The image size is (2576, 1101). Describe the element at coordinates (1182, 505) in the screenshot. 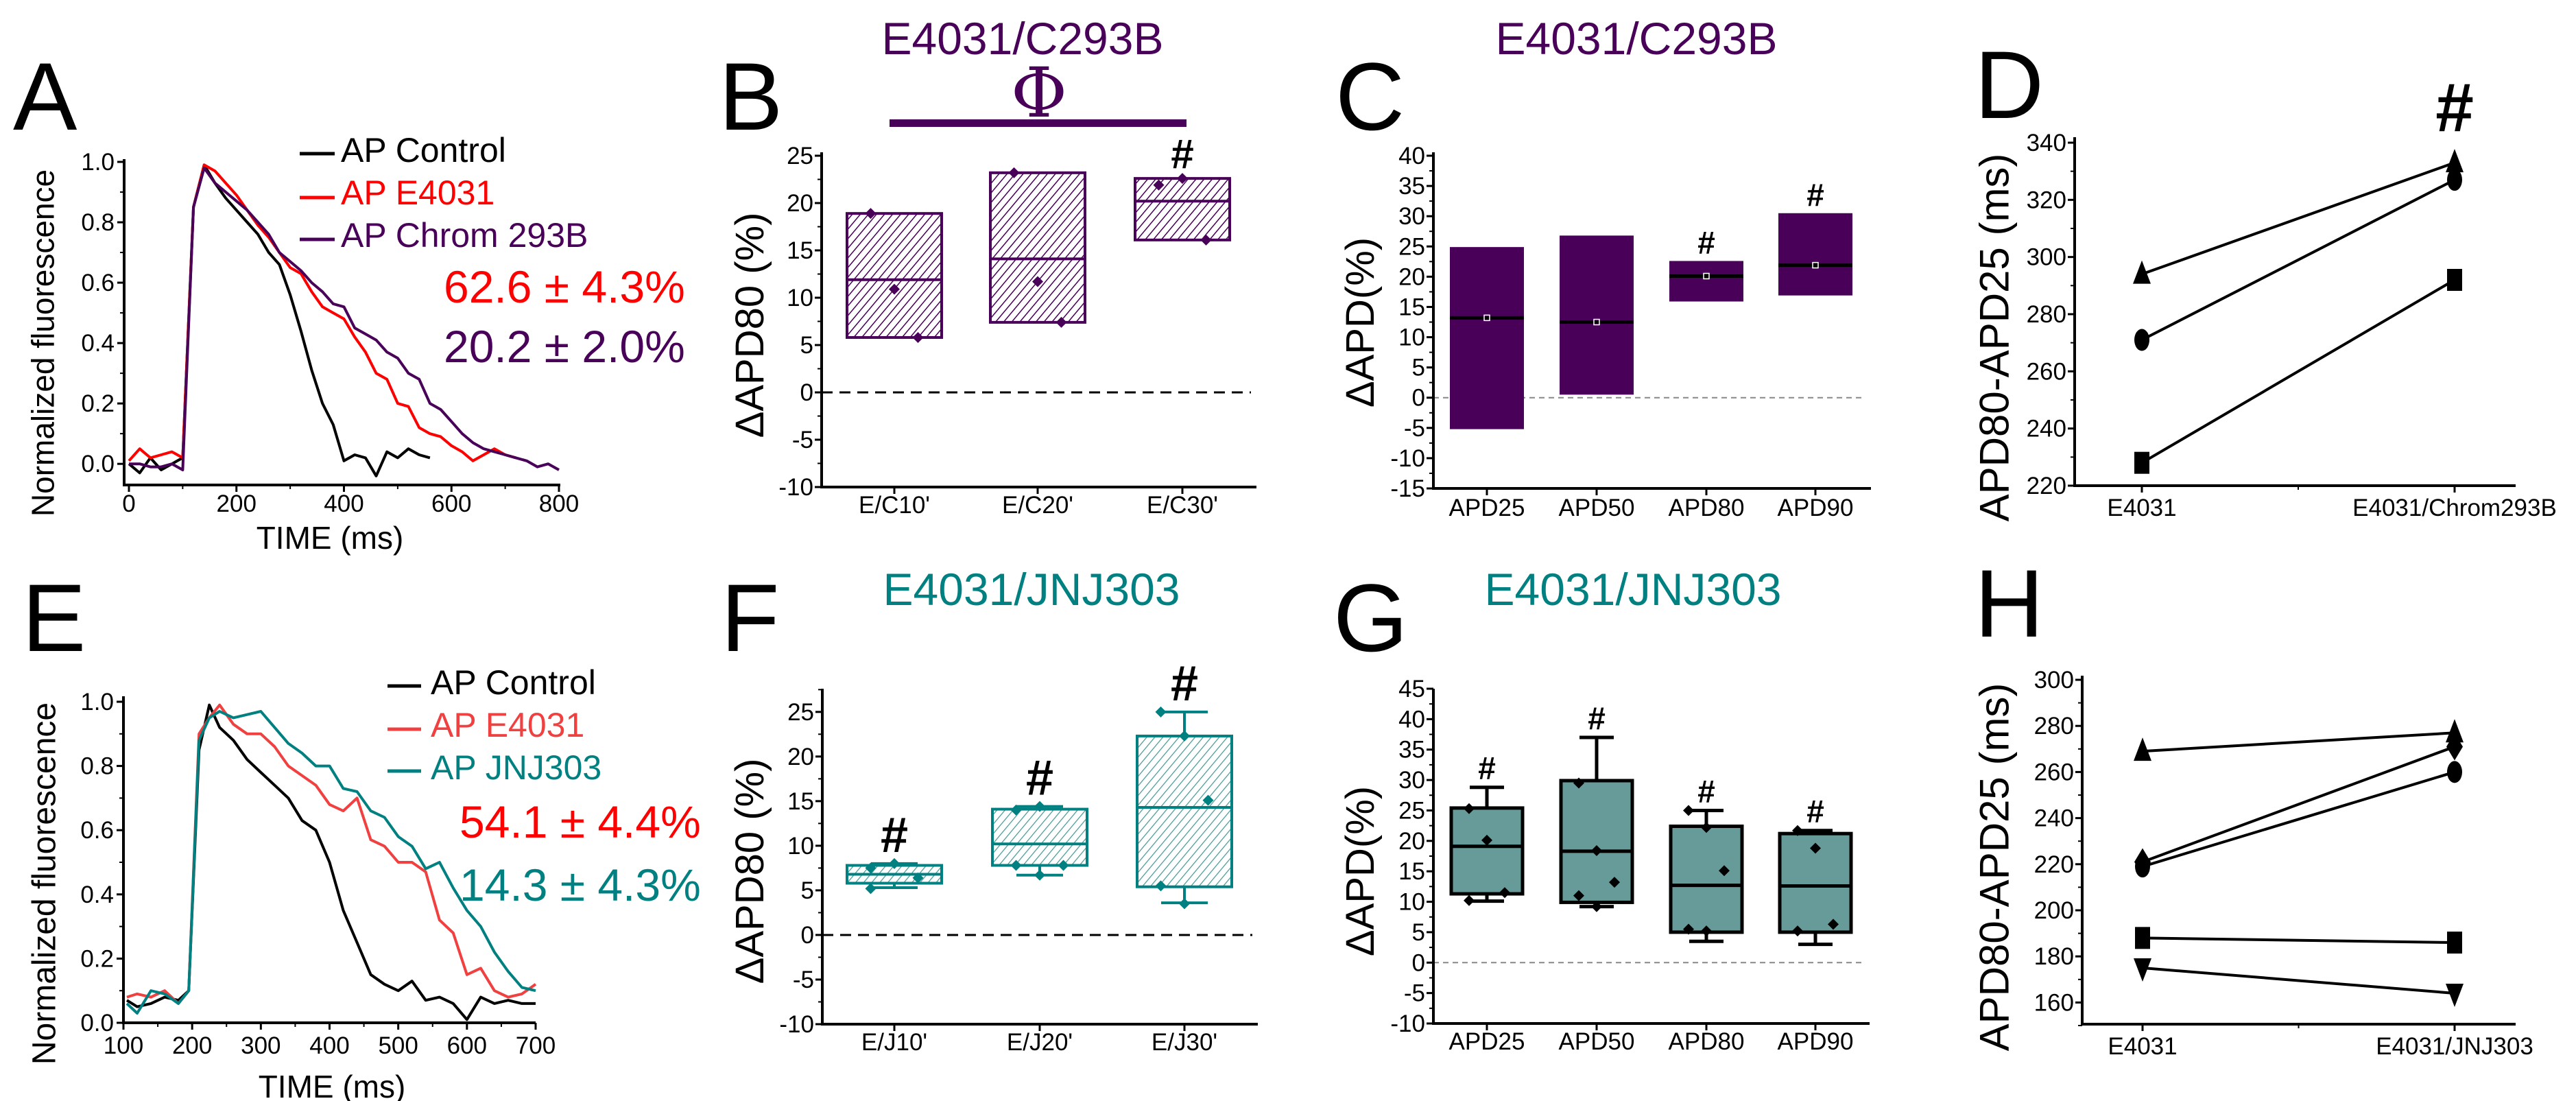

I see `panel-b-category-label: E/C30'` at that location.